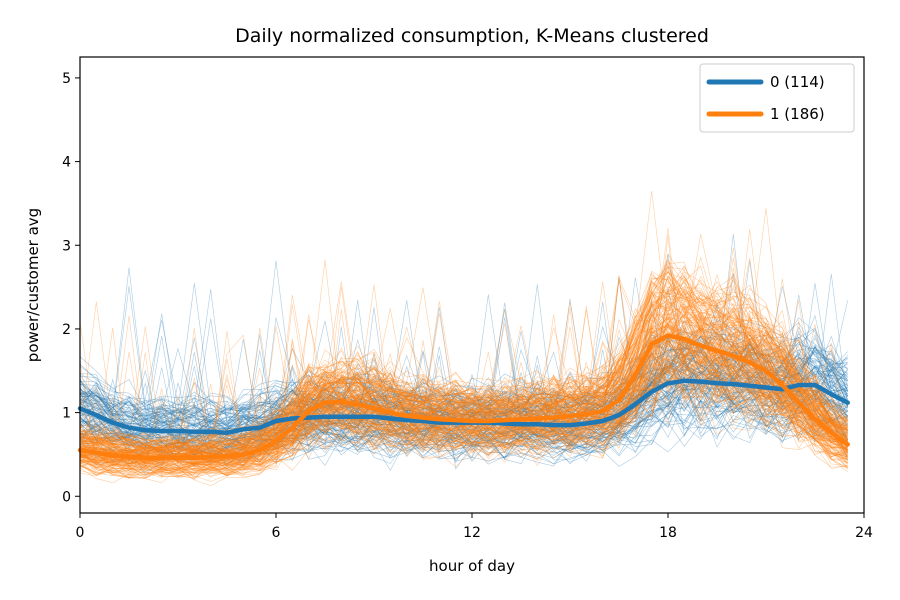 The image size is (900, 600). What do you see at coordinates (66, 163) in the screenshot?
I see `y-tick-label: 4` at bounding box center [66, 163].